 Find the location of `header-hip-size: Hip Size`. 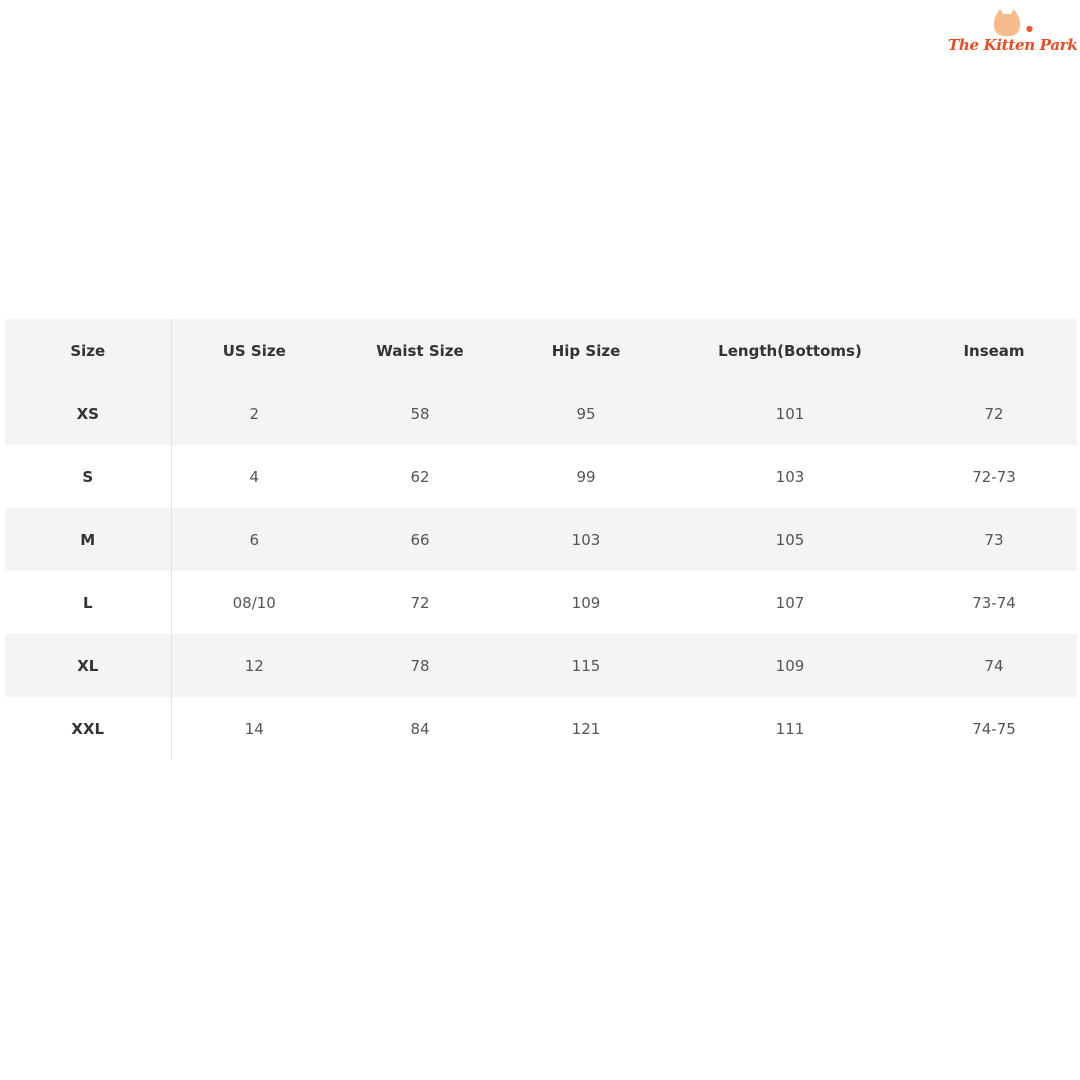

header-hip-size: Hip Size is located at coordinates (586, 350).